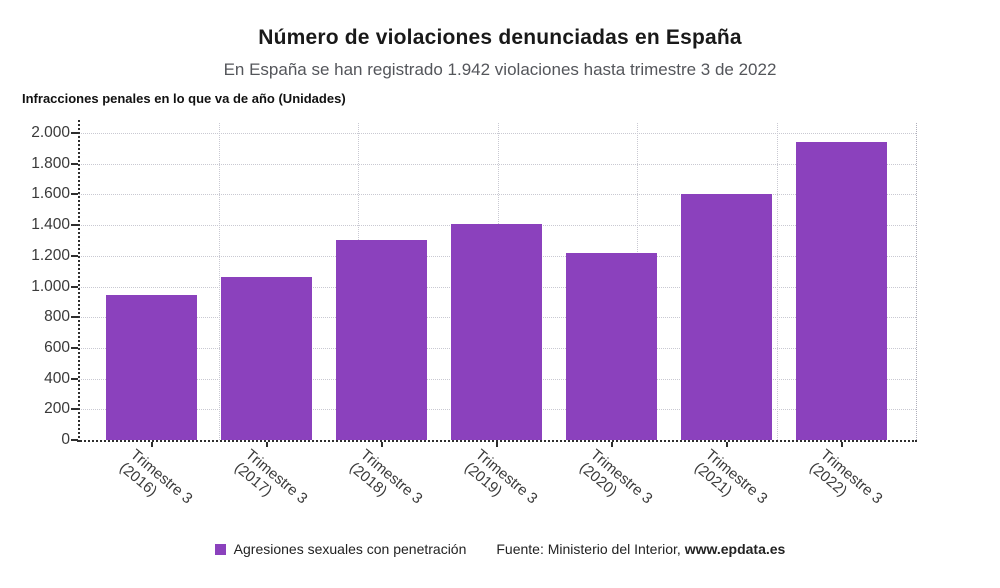 This screenshot has height=588, width=1000. I want to click on bar-trimestre-3-2018-, so click(381, 340).